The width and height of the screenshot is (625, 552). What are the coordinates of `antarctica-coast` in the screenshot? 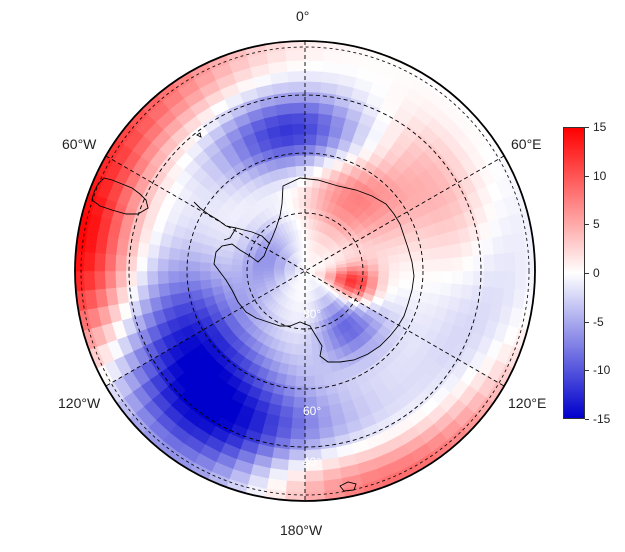 It's located at (314, 270).